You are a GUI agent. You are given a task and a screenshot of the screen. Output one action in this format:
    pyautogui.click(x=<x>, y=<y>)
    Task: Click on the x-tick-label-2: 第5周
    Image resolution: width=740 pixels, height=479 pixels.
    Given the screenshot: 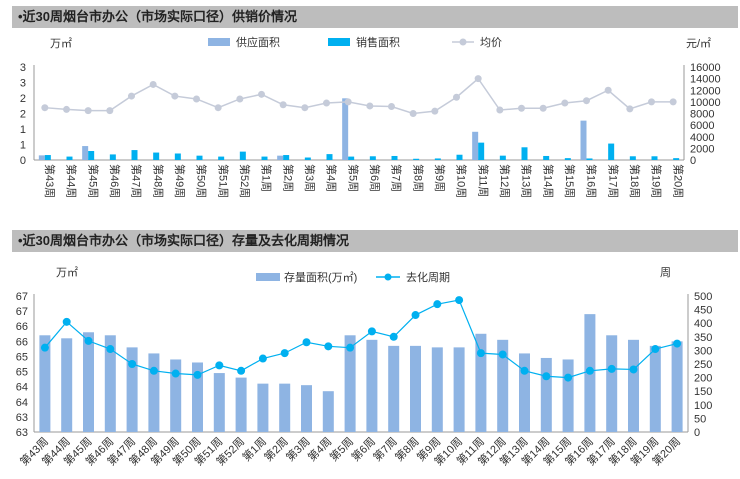 What is the action you would take?
    pyautogui.click(x=341, y=449)
    